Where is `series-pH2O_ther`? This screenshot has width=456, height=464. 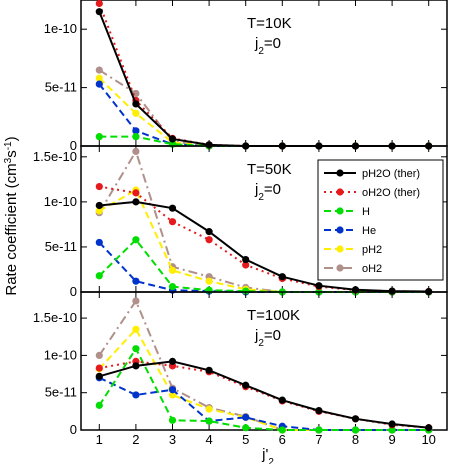 series-pH2O_ther is located at coordinates (264, 394).